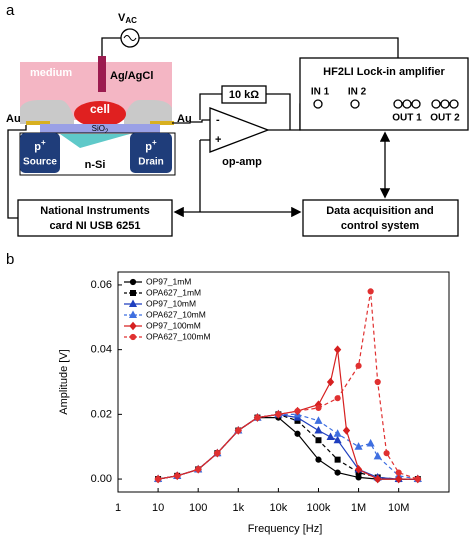 The image size is (474, 540). What do you see at coordinates (171, 303) in the screenshot?
I see `legend-label: OP97_10mM` at bounding box center [171, 303].